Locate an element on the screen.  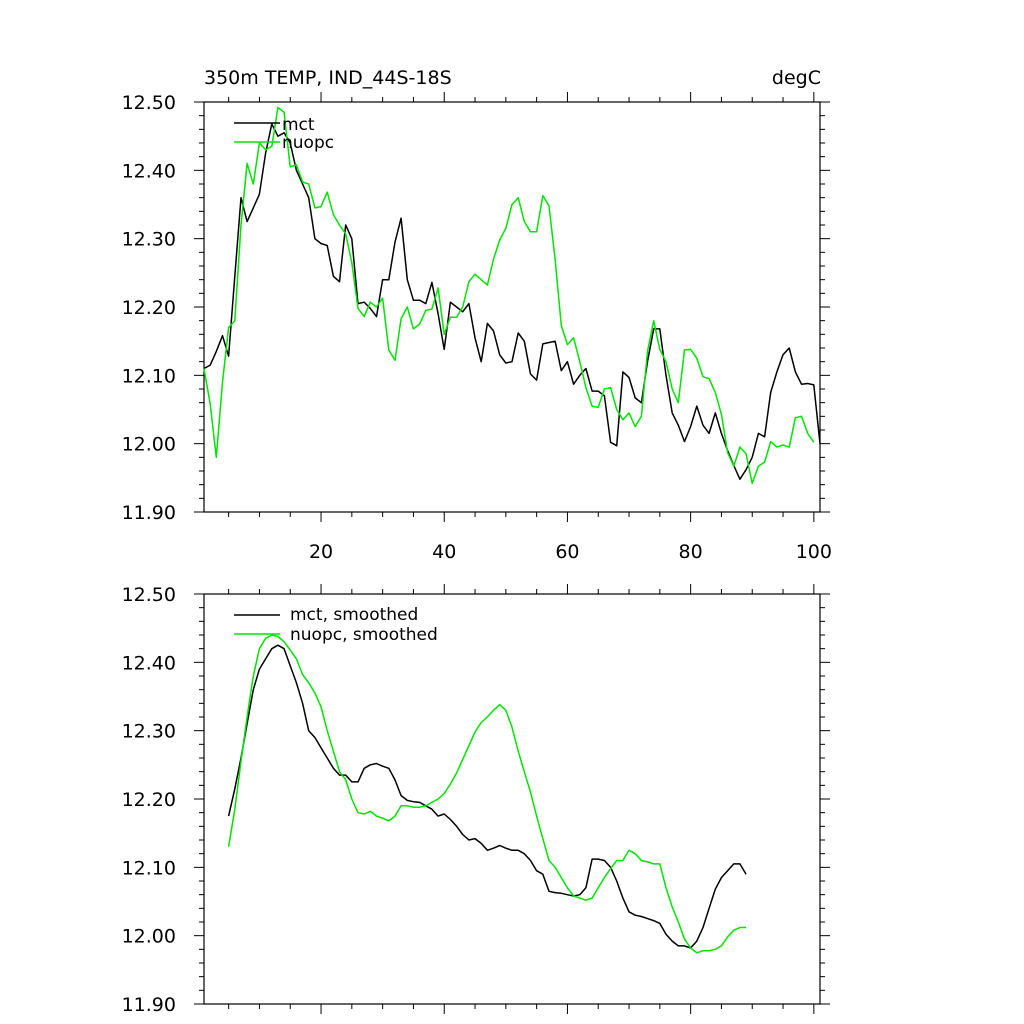
chart-title: 350m TEMP, IND_44S-18S is located at coordinates (328, 78).